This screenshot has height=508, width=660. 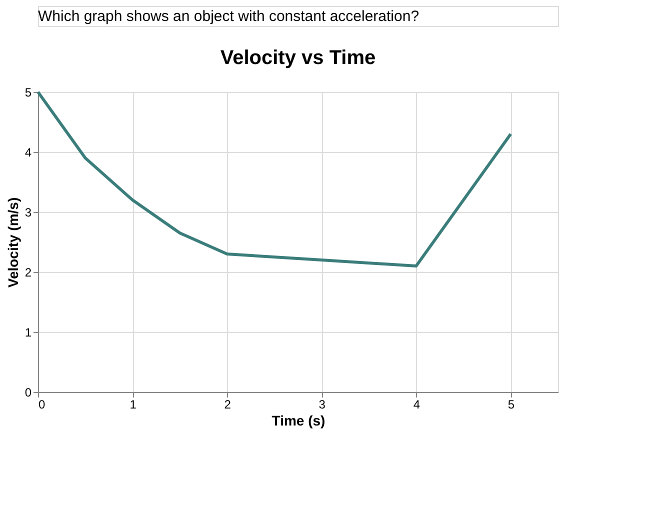 I want to click on y-axis-title: Velocity (m/s), so click(x=12, y=242).